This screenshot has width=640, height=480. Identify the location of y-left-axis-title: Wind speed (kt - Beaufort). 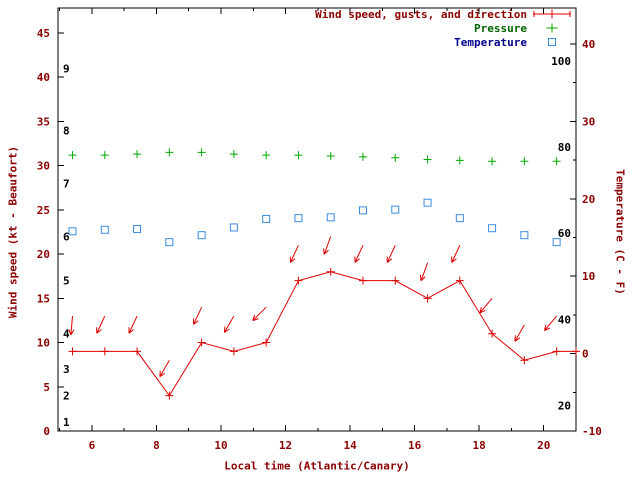
(13, 232).